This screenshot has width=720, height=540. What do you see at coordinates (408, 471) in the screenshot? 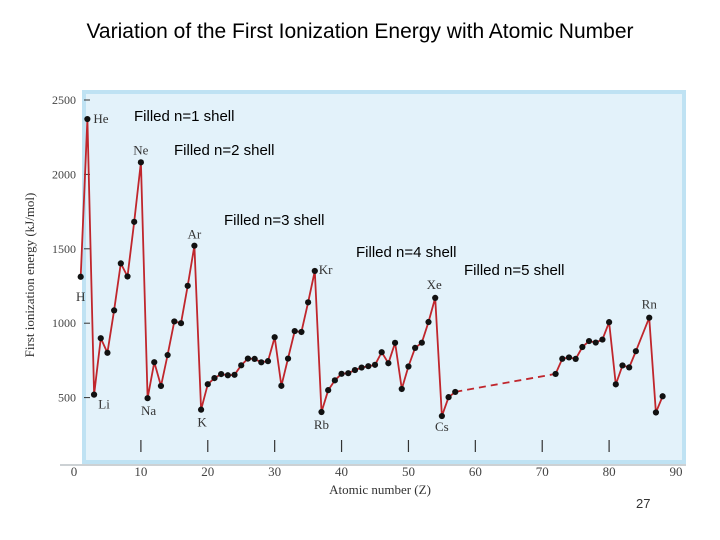
I see `x-tick-label: 50` at bounding box center [408, 471].